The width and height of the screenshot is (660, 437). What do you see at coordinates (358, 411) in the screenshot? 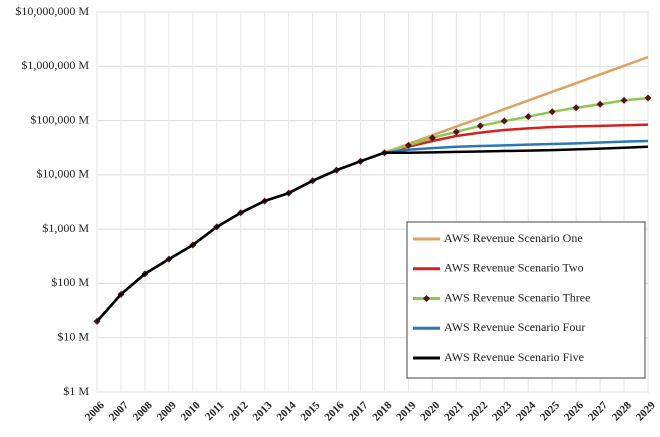
I see `x-tick-label: 2017` at bounding box center [358, 411].